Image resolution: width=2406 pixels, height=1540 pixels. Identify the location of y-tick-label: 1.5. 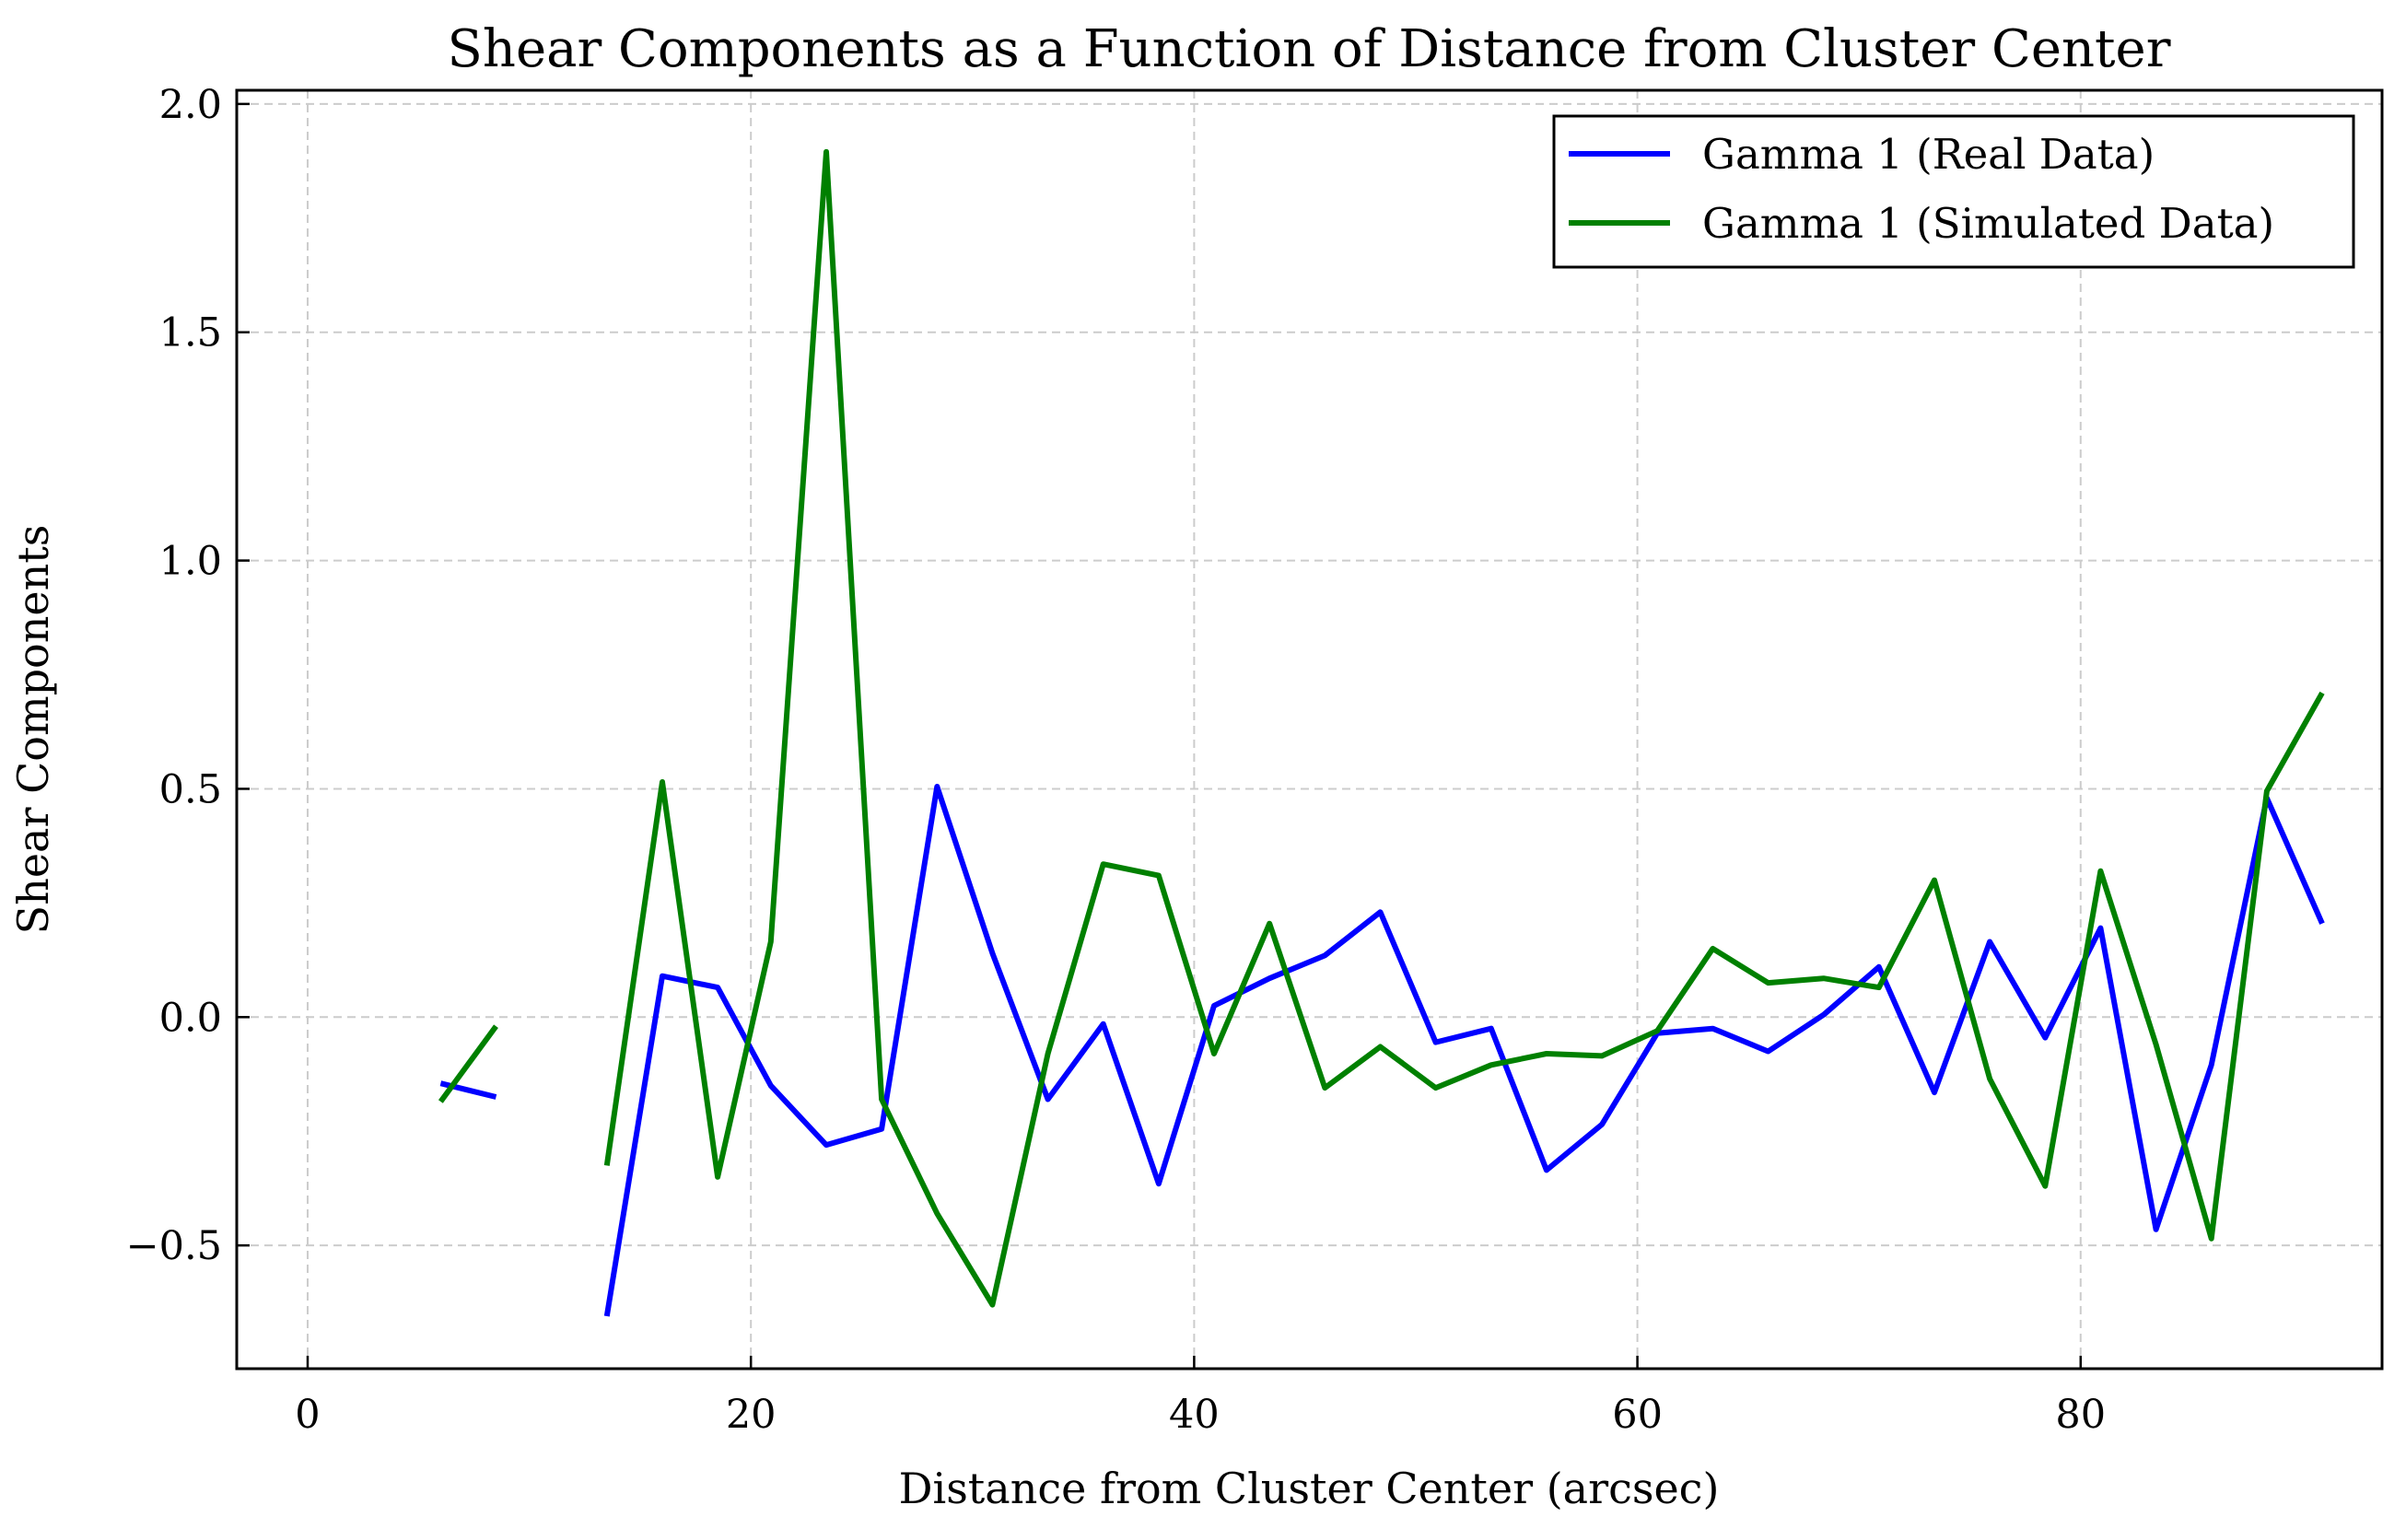
(190, 333).